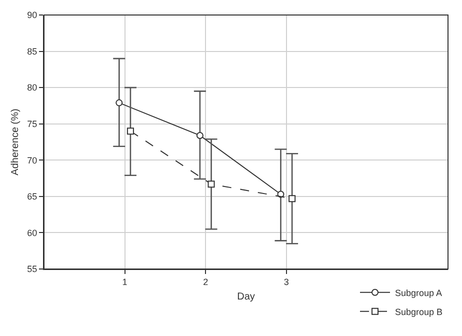  Describe the element at coordinates (286, 281) in the screenshot. I see `x-tick-label: 3` at that location.